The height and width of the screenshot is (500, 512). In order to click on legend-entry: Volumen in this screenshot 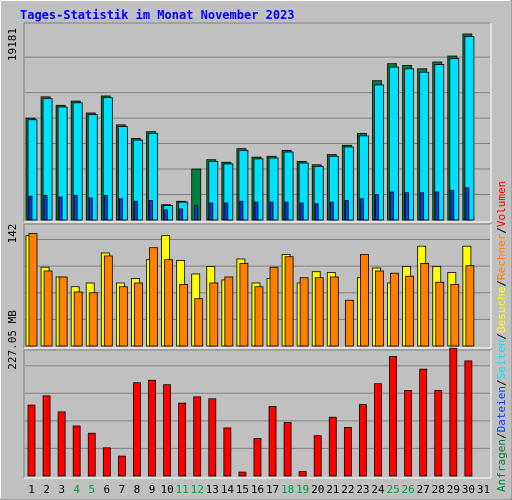, I will do `click(501, 204)`.